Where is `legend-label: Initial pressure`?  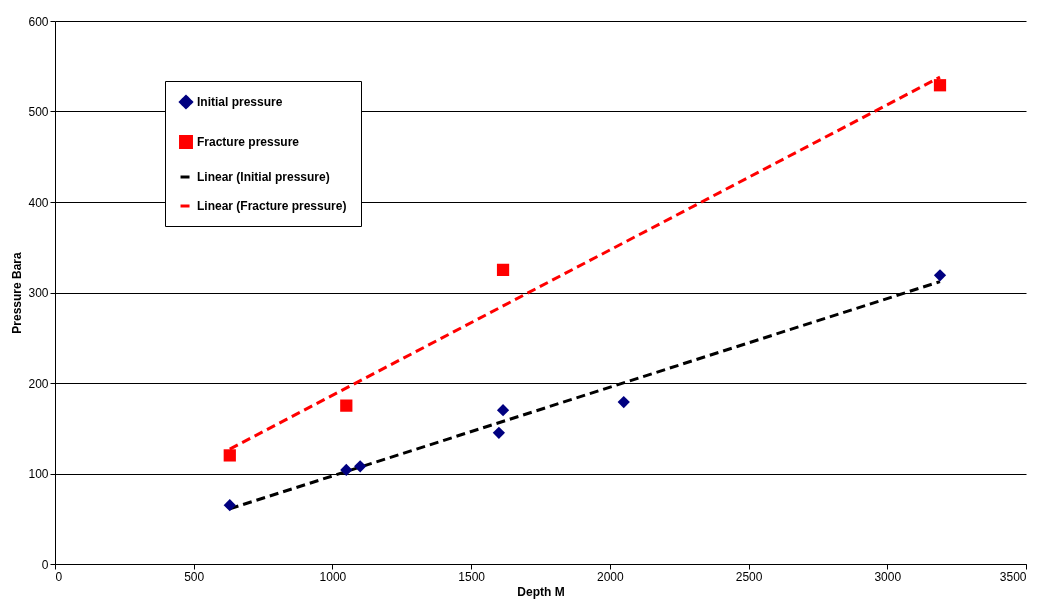 legend-label: Initial pressure is located at coordinates (240, 102).